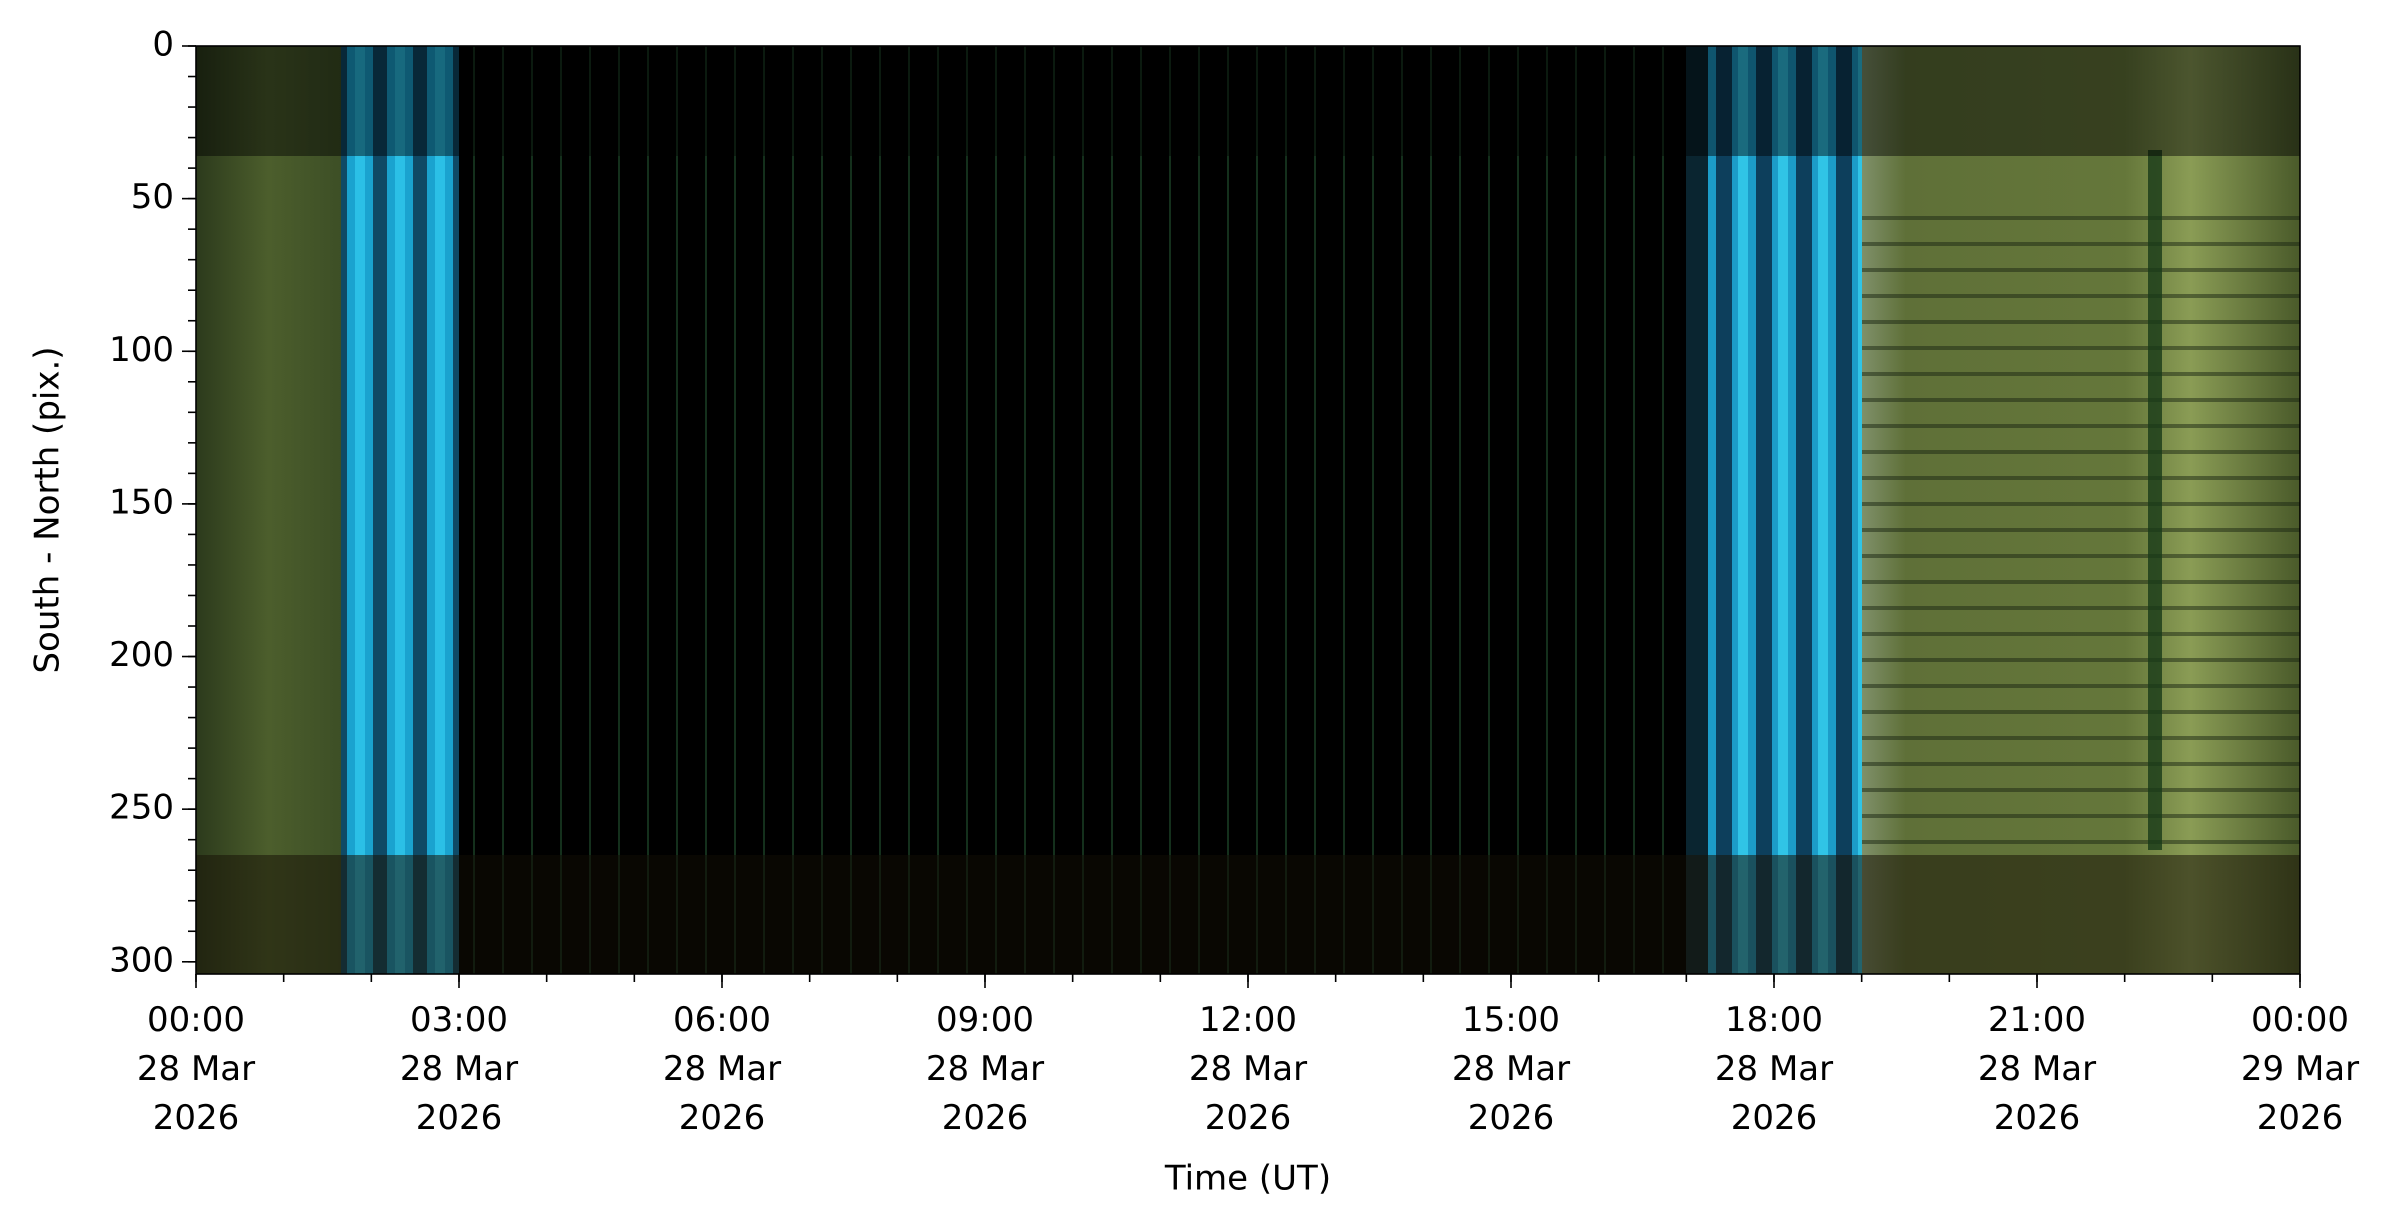 The width and height of the screenshot is (2392, 1227). I want to click on x-tick-label: 18:00 28 Mar 2026, so click(1774, 1069).